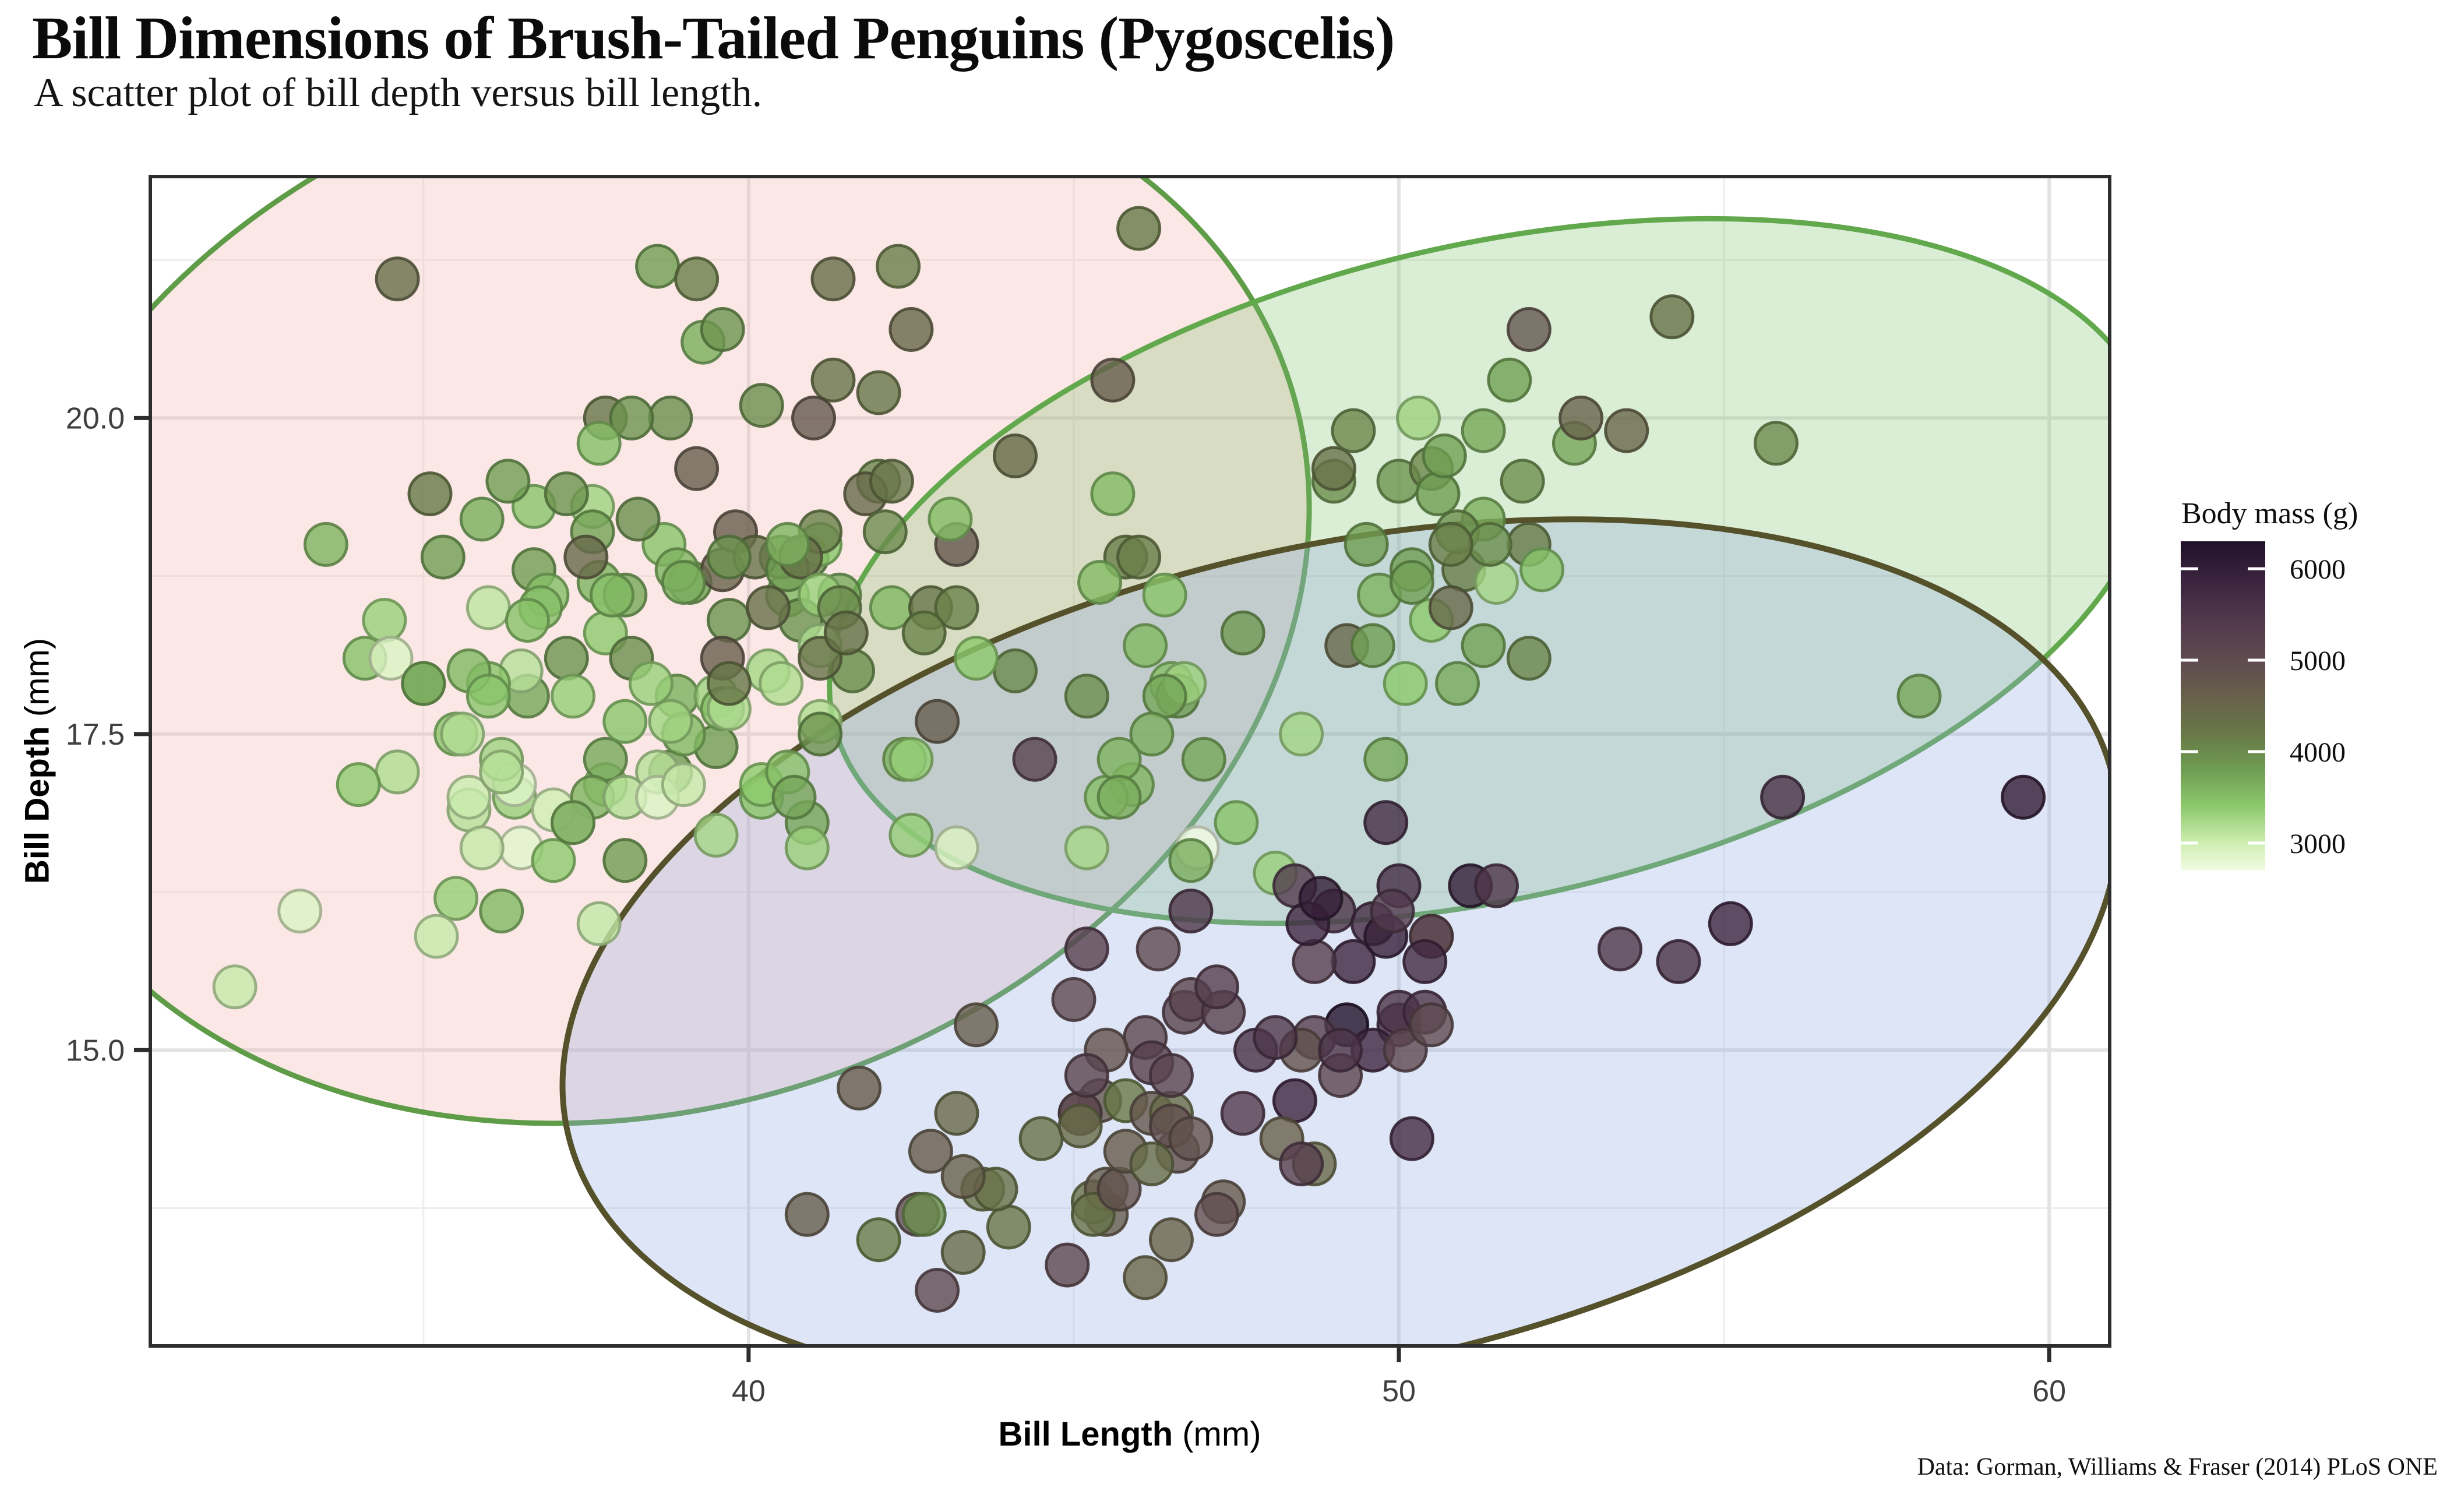 This screenshot has height=1512, width=2447. I want to click on y-axis-title-unit: (mm), so click(37, 682).